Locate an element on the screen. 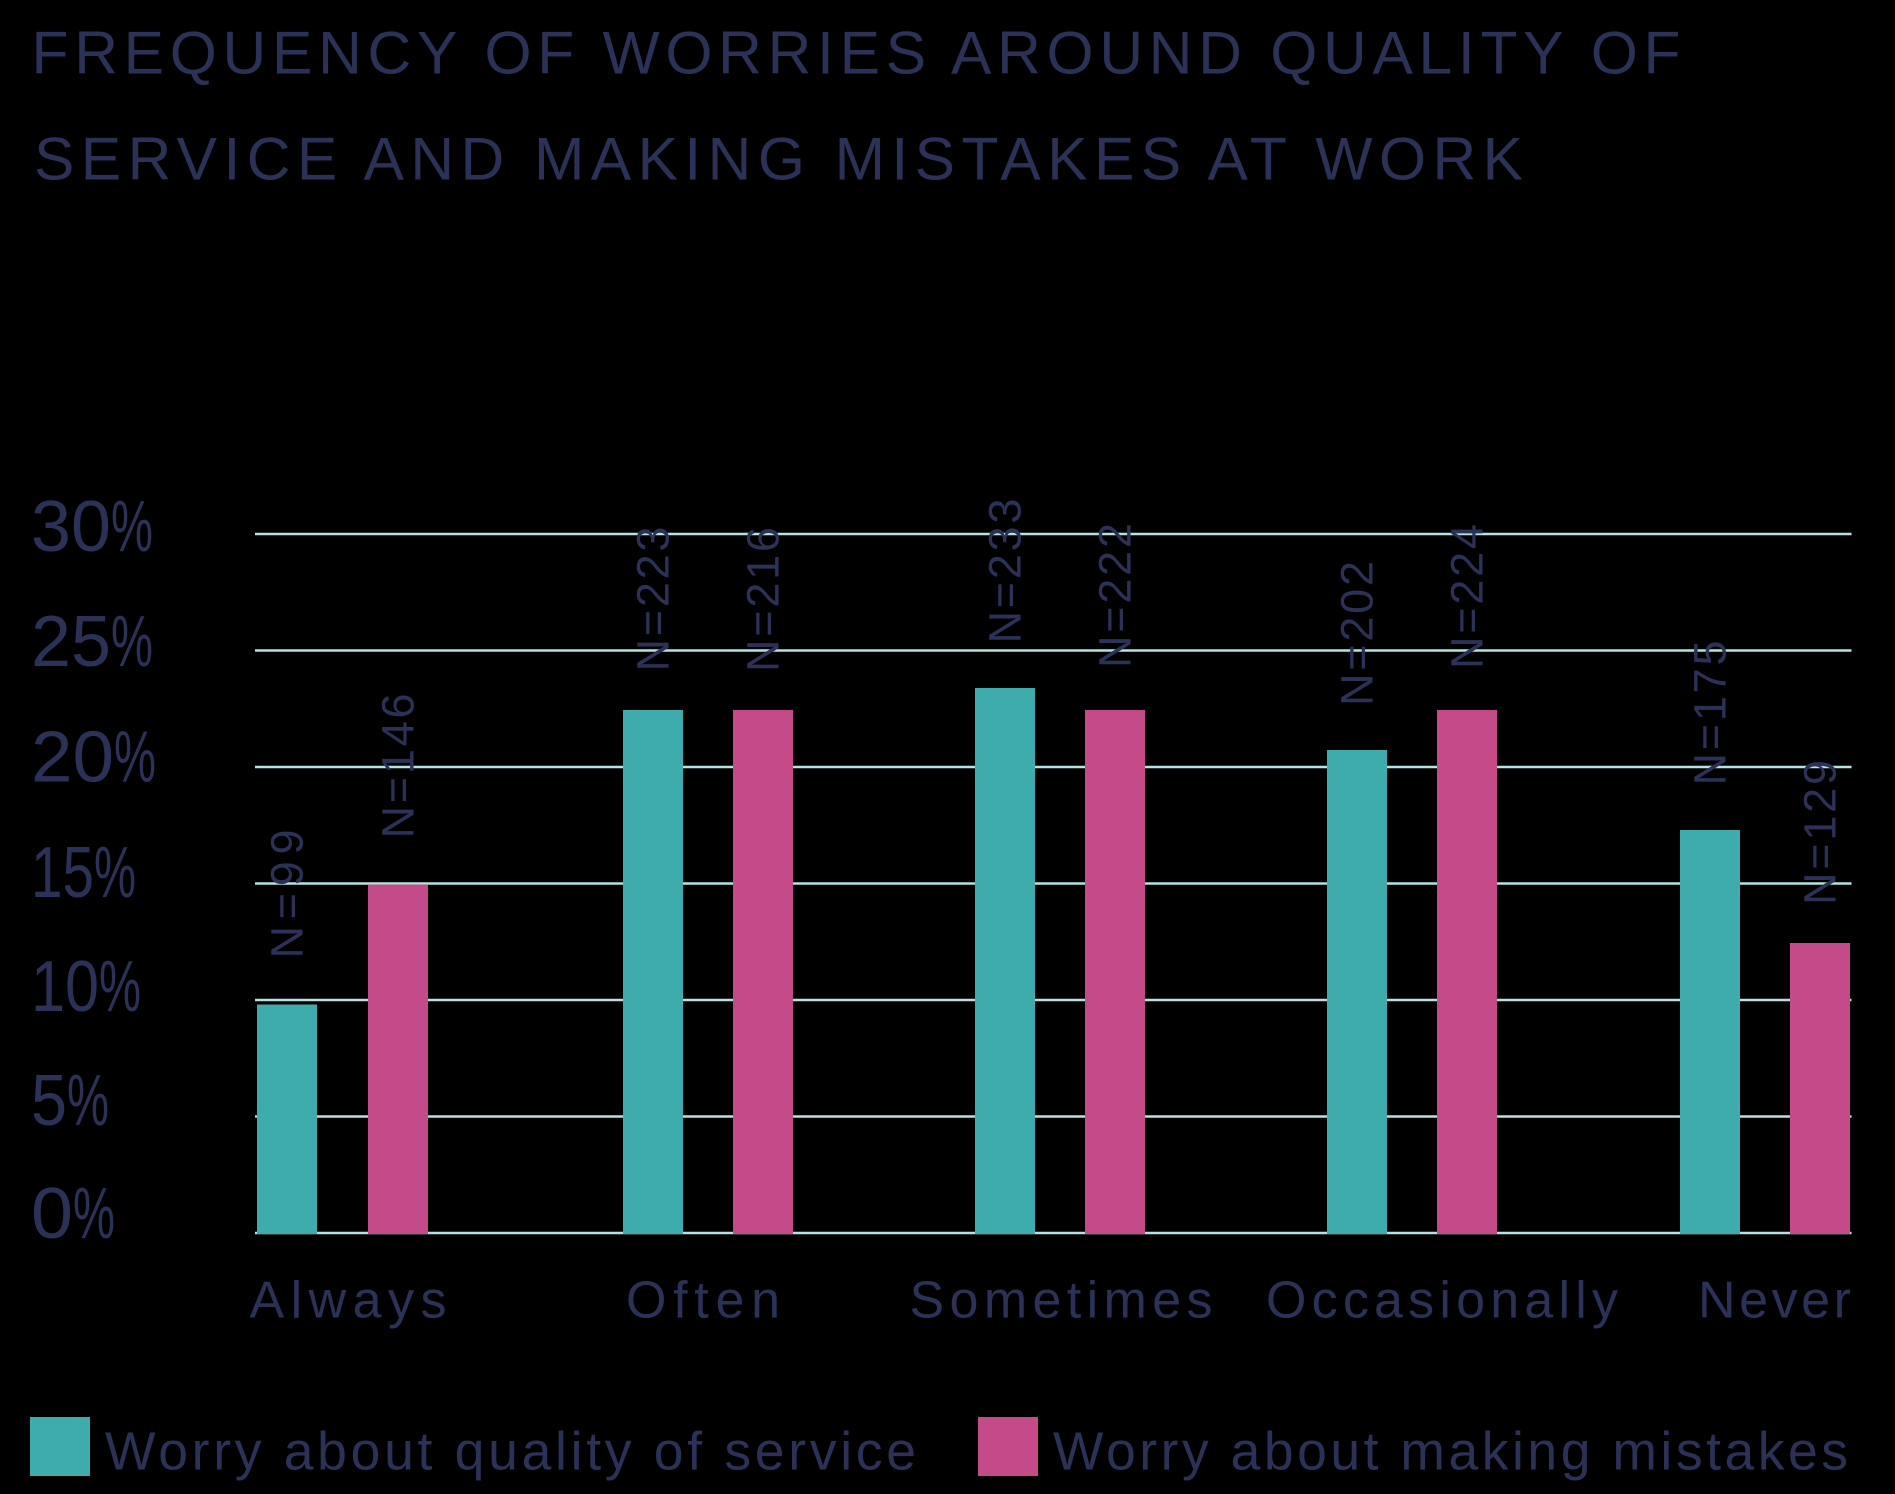 This screenshot has width=1895, height=1494. svg-text: N=99 is located at coordinates (287, 894).